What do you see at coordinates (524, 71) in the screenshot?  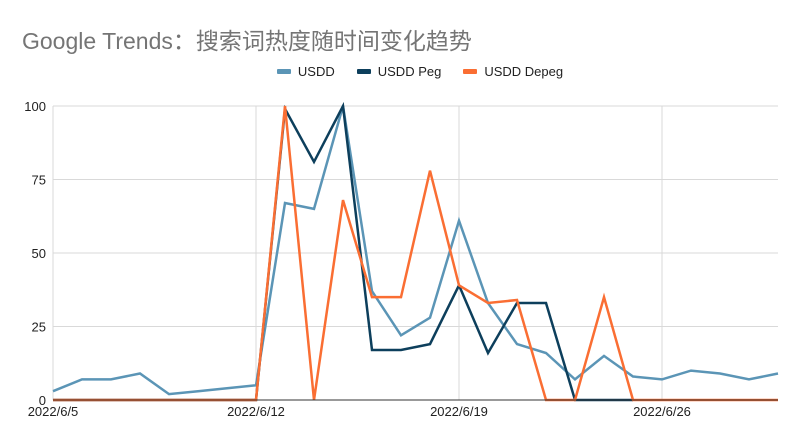 I see `legend-label: USDD Depeg` at bounding box center [524, 71].